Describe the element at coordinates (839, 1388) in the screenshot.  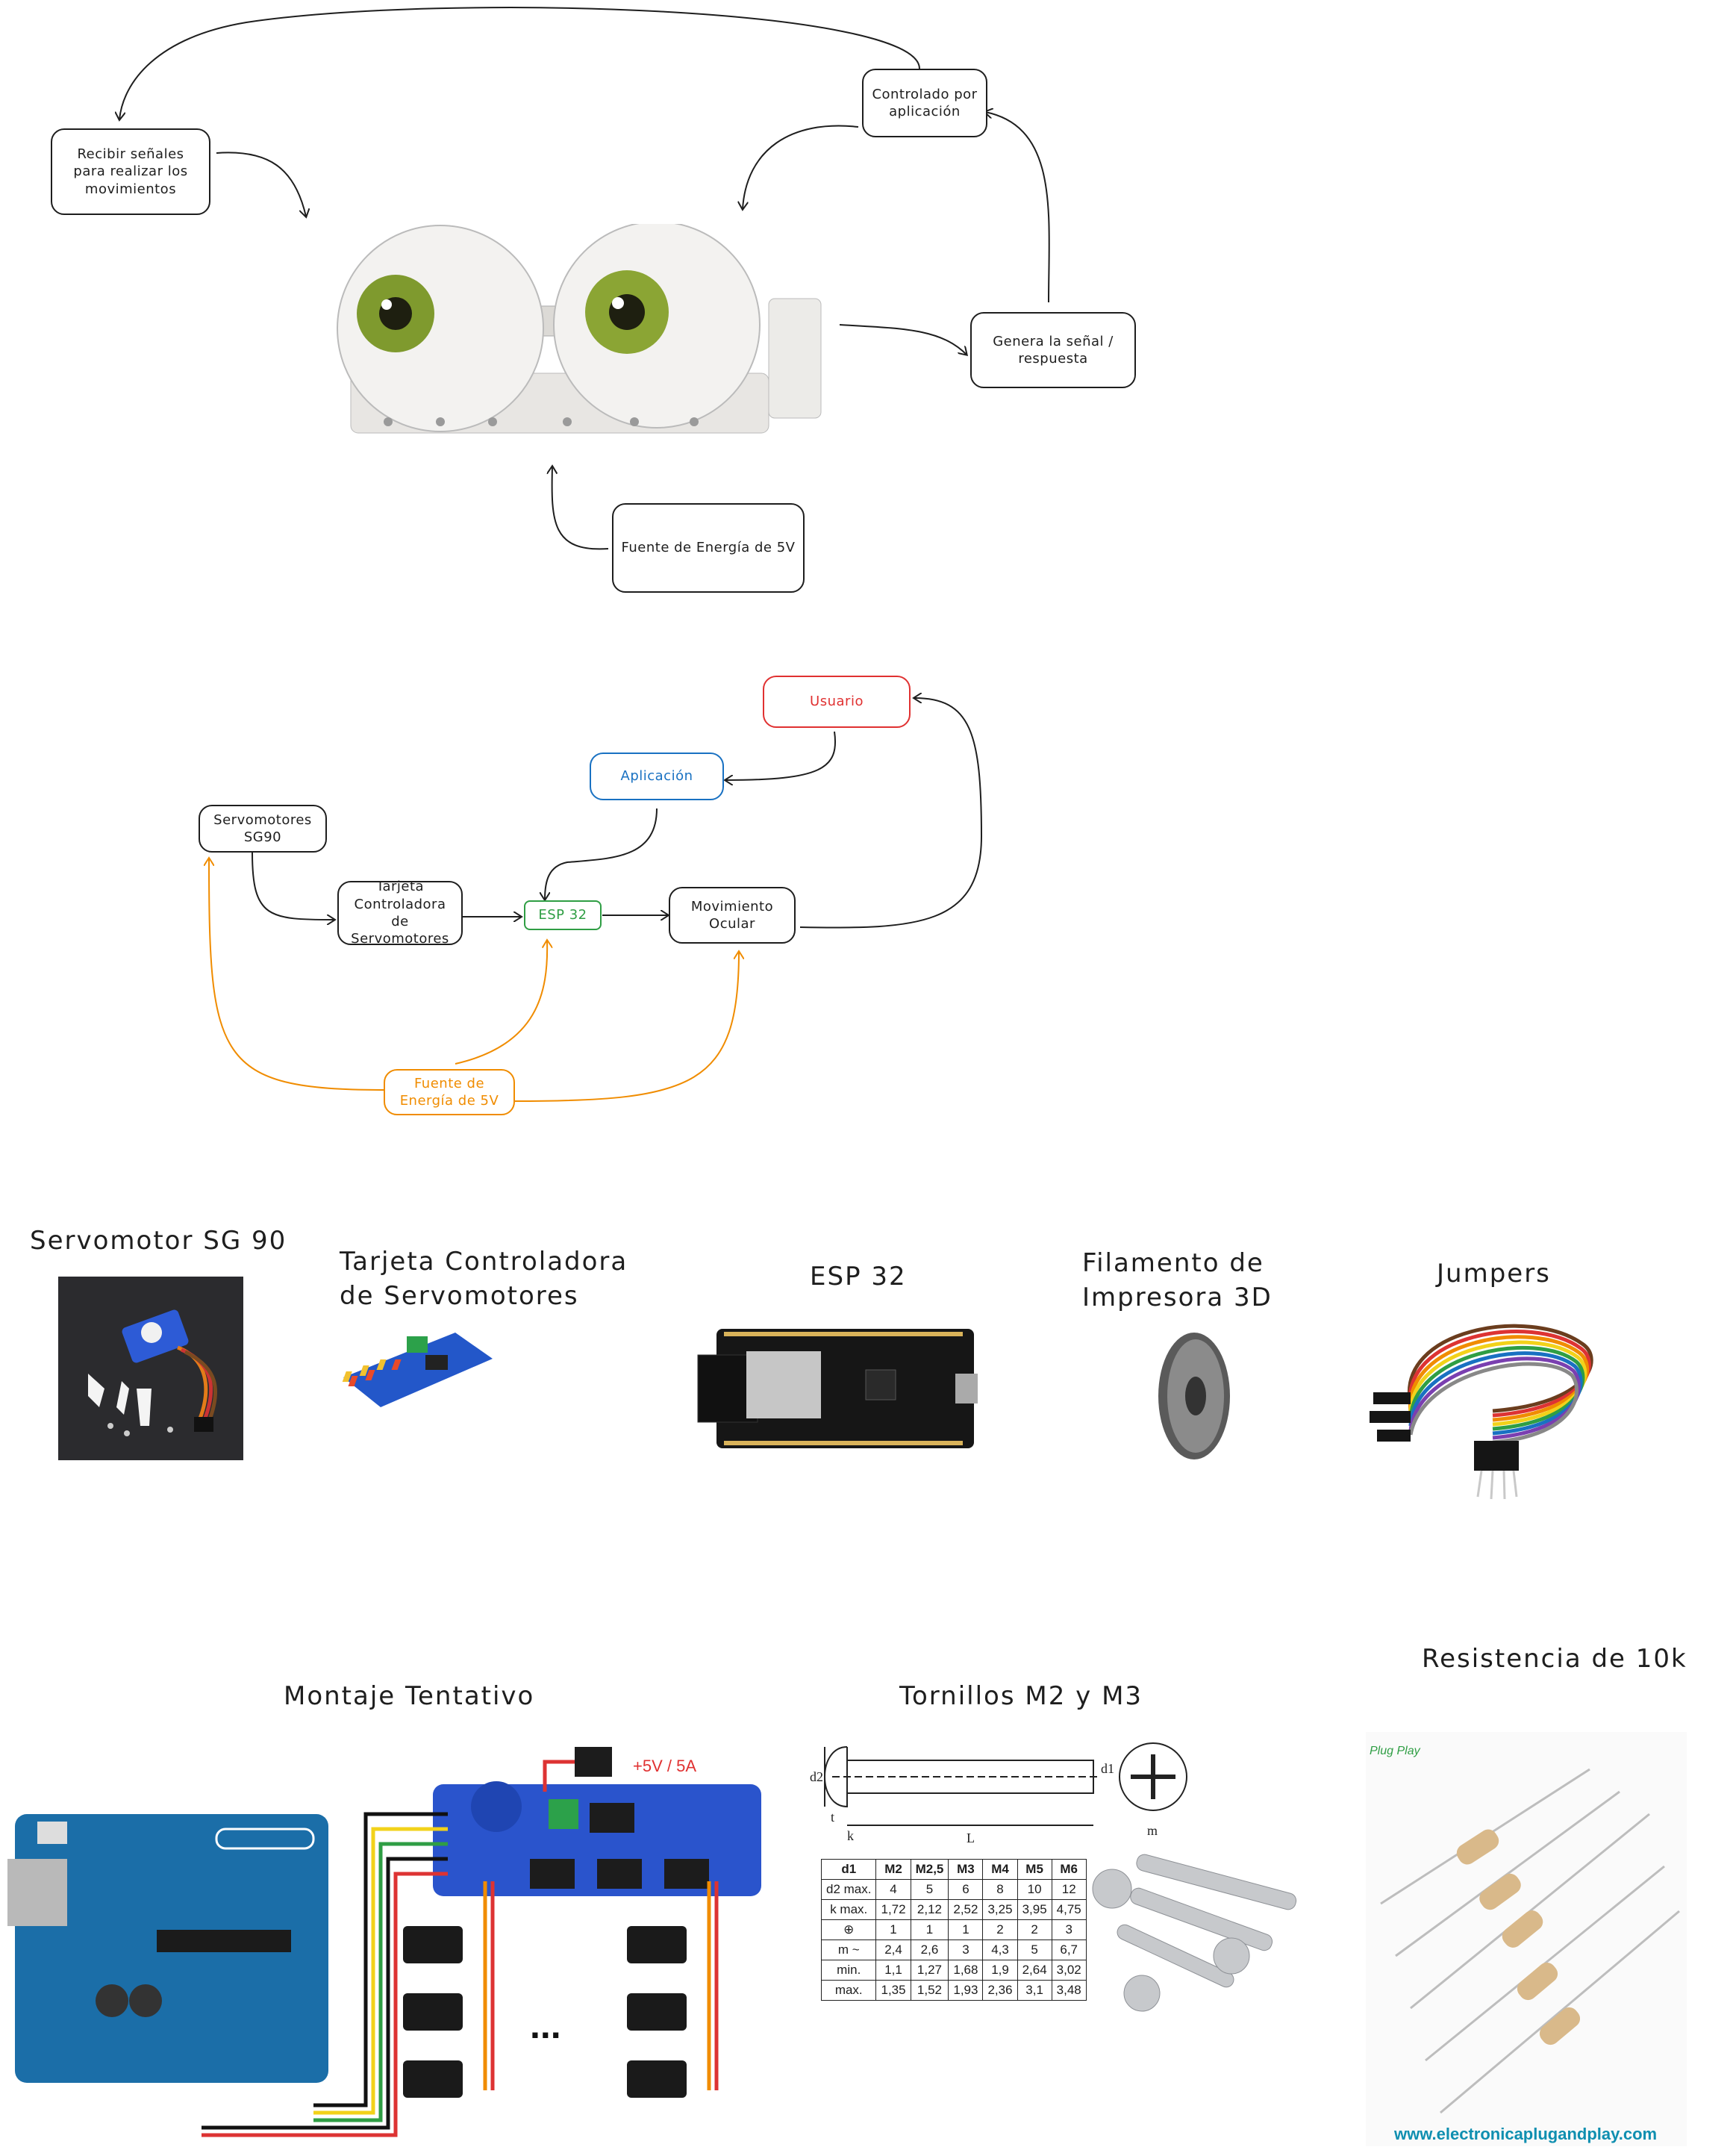
I see `esp32-image` at that location.